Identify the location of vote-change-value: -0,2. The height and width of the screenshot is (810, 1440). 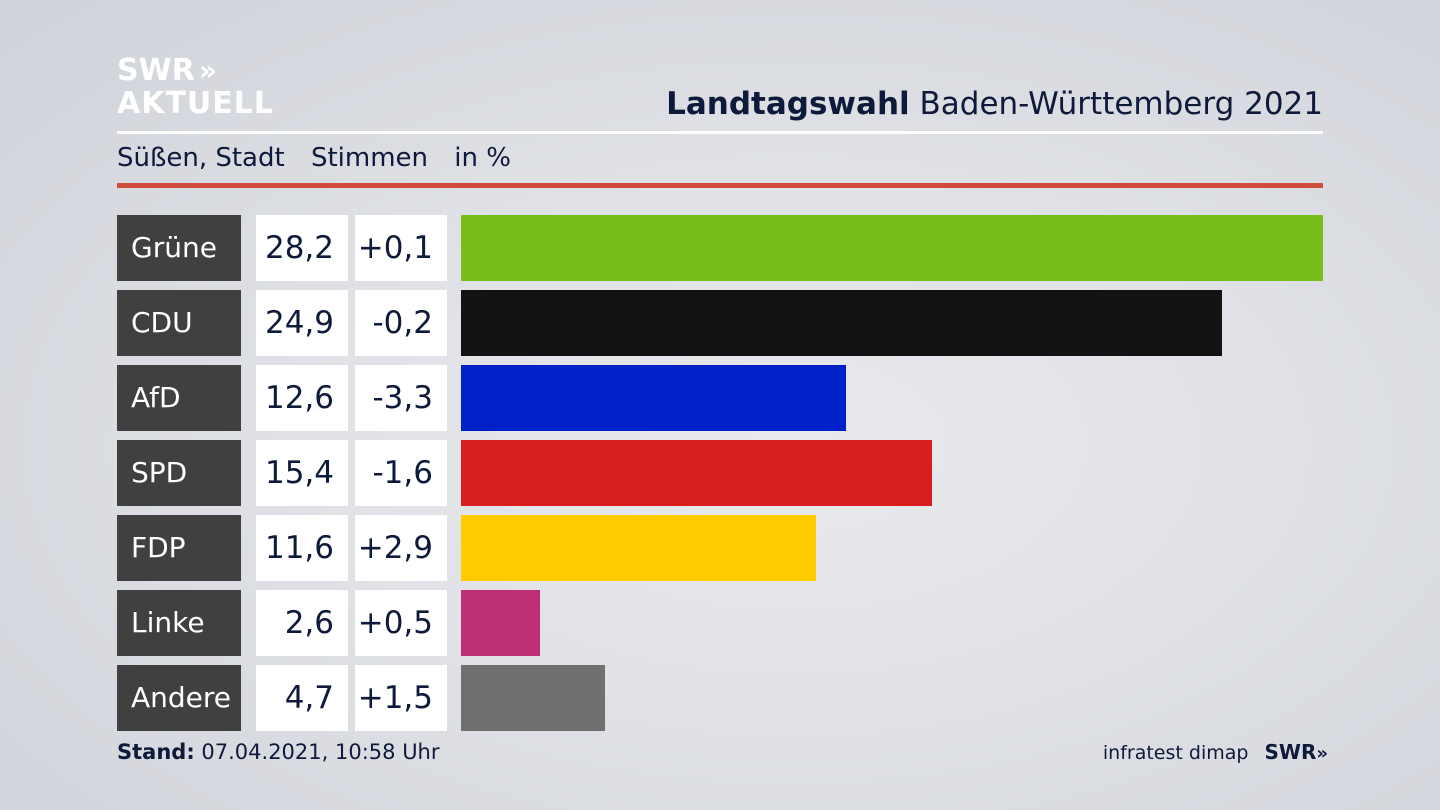
(401, 323).